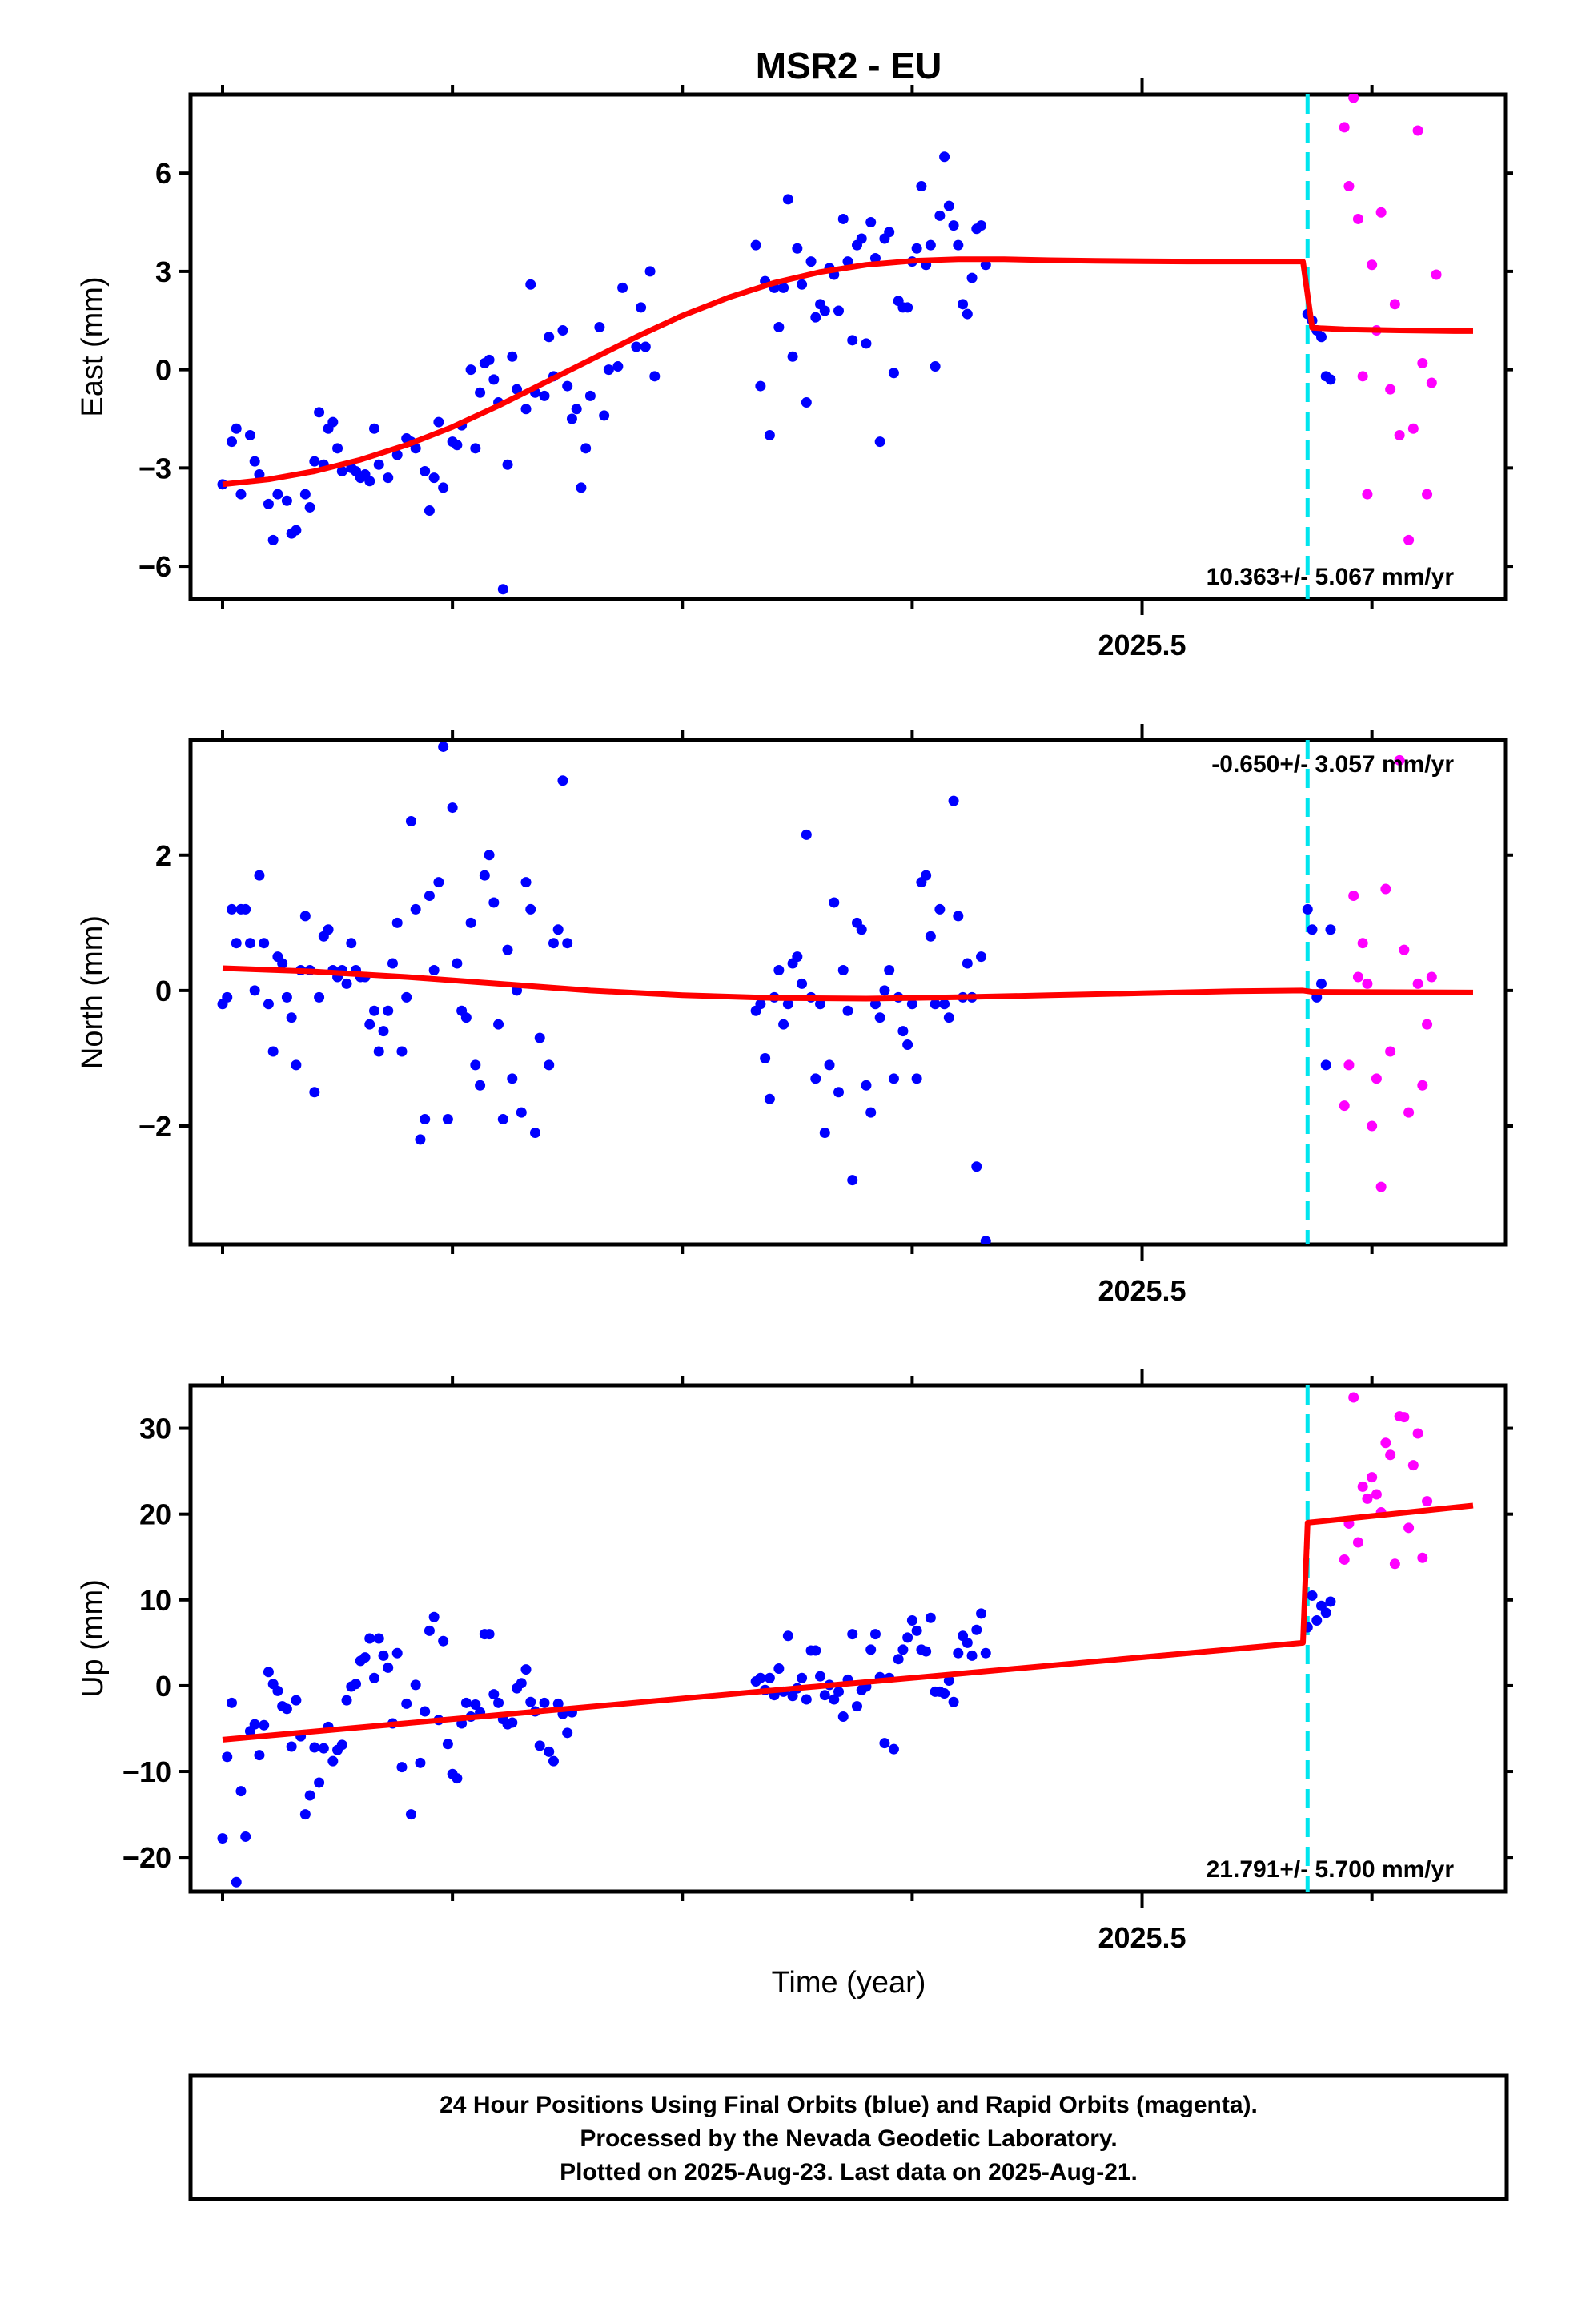 Image resolution: width=1582 pixels, height=2324 pixels. Describe the element at coordinates (847, 372) in the screenshot. I see `east-model-line` at that location.